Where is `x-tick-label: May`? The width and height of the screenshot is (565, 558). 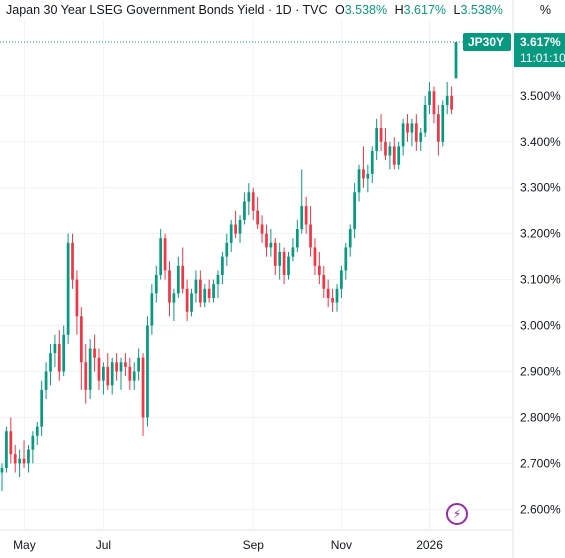 x-tick-label: May is located at coordinates (24, 545).